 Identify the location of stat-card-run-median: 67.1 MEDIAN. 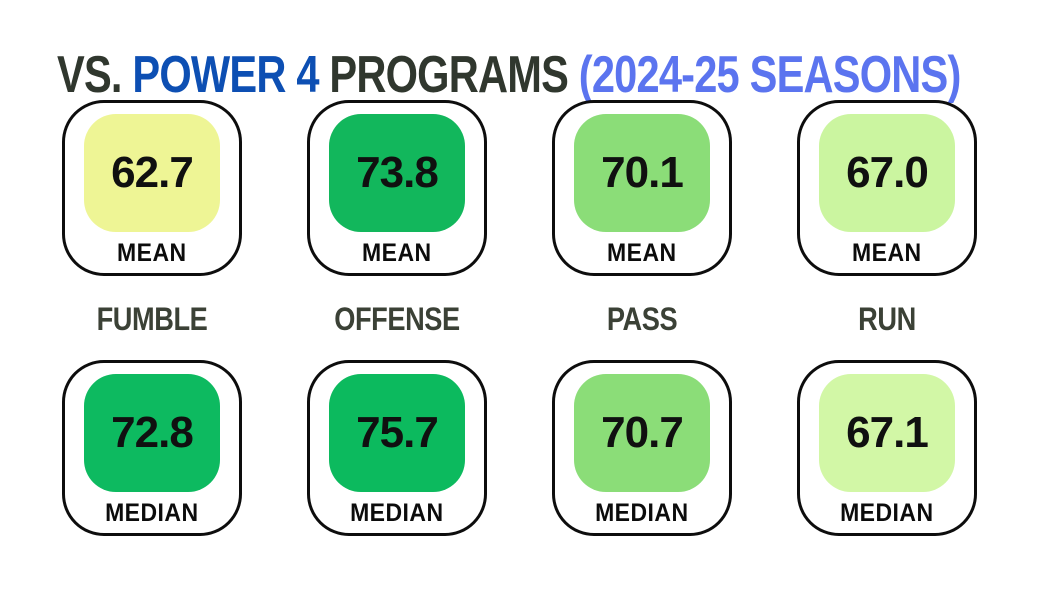
(887, 448).